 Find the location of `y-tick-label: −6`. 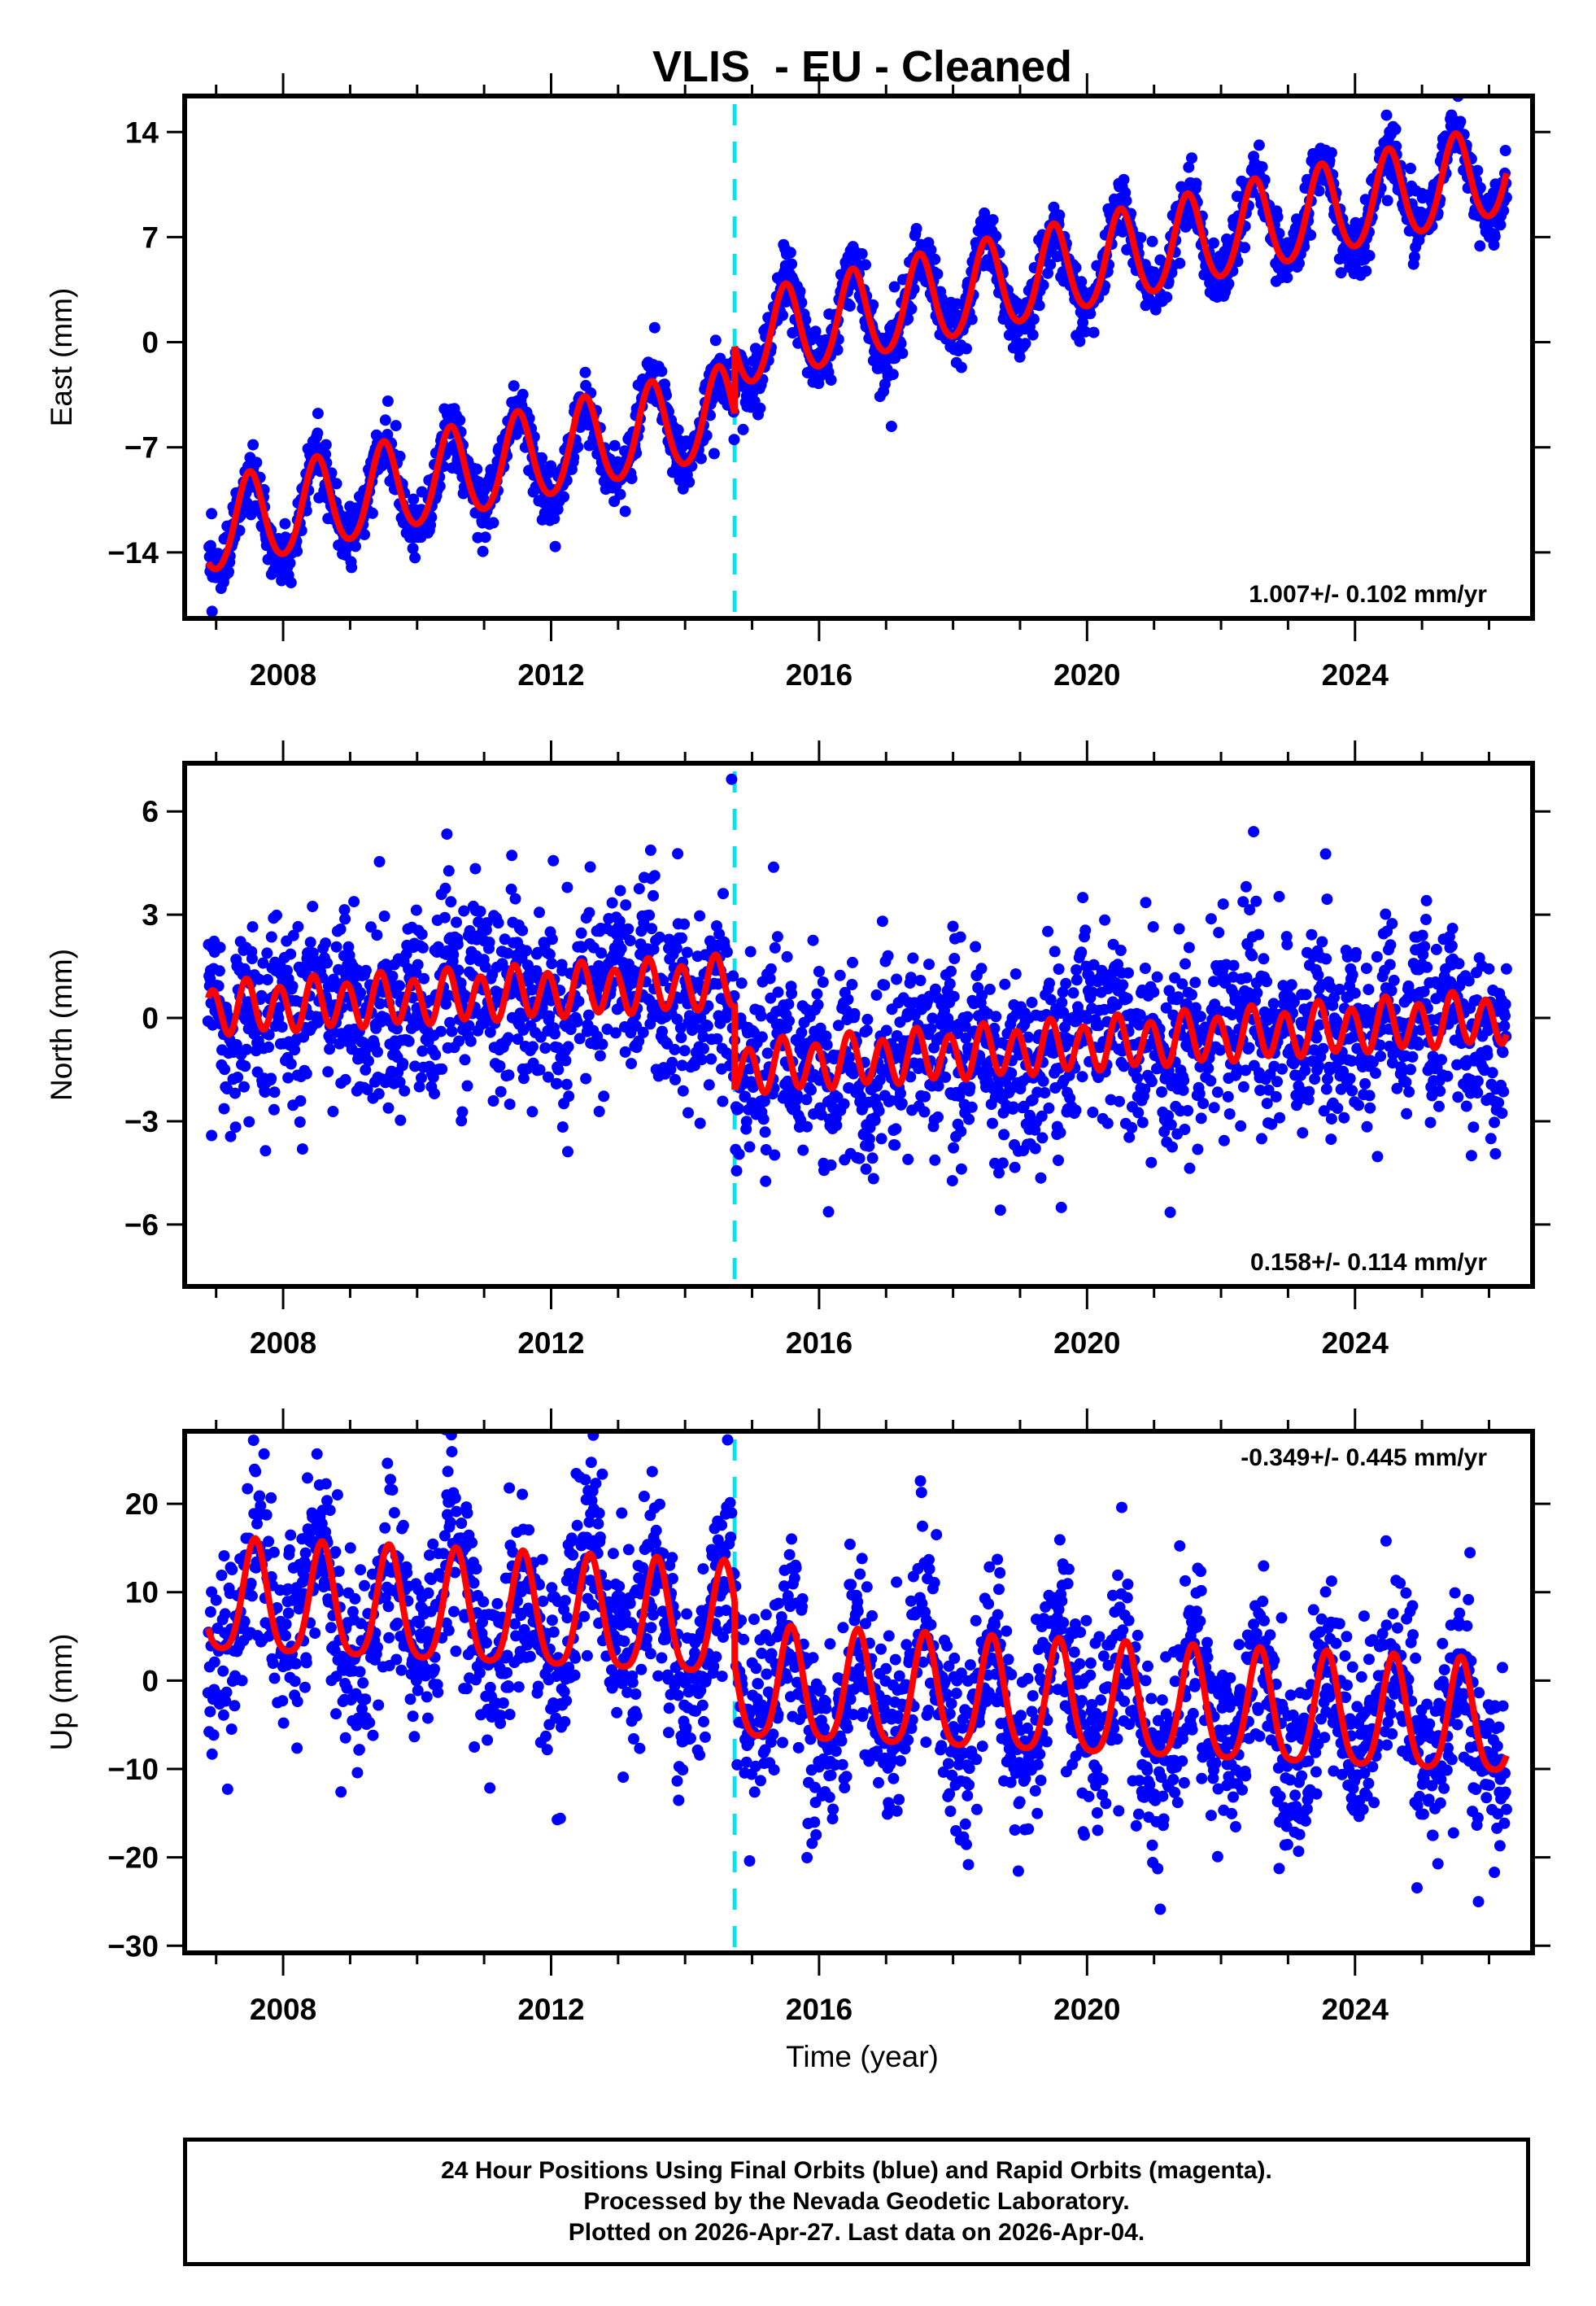

y-tick-label: −6 is located at coordinates (141, 1225).